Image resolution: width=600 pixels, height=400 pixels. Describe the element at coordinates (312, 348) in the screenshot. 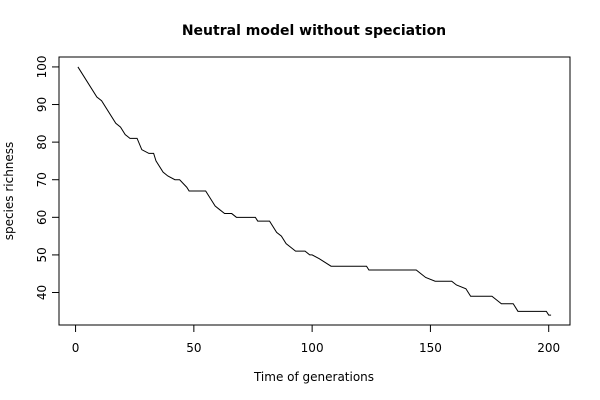

I see `x-tick-label: 100` at that location.